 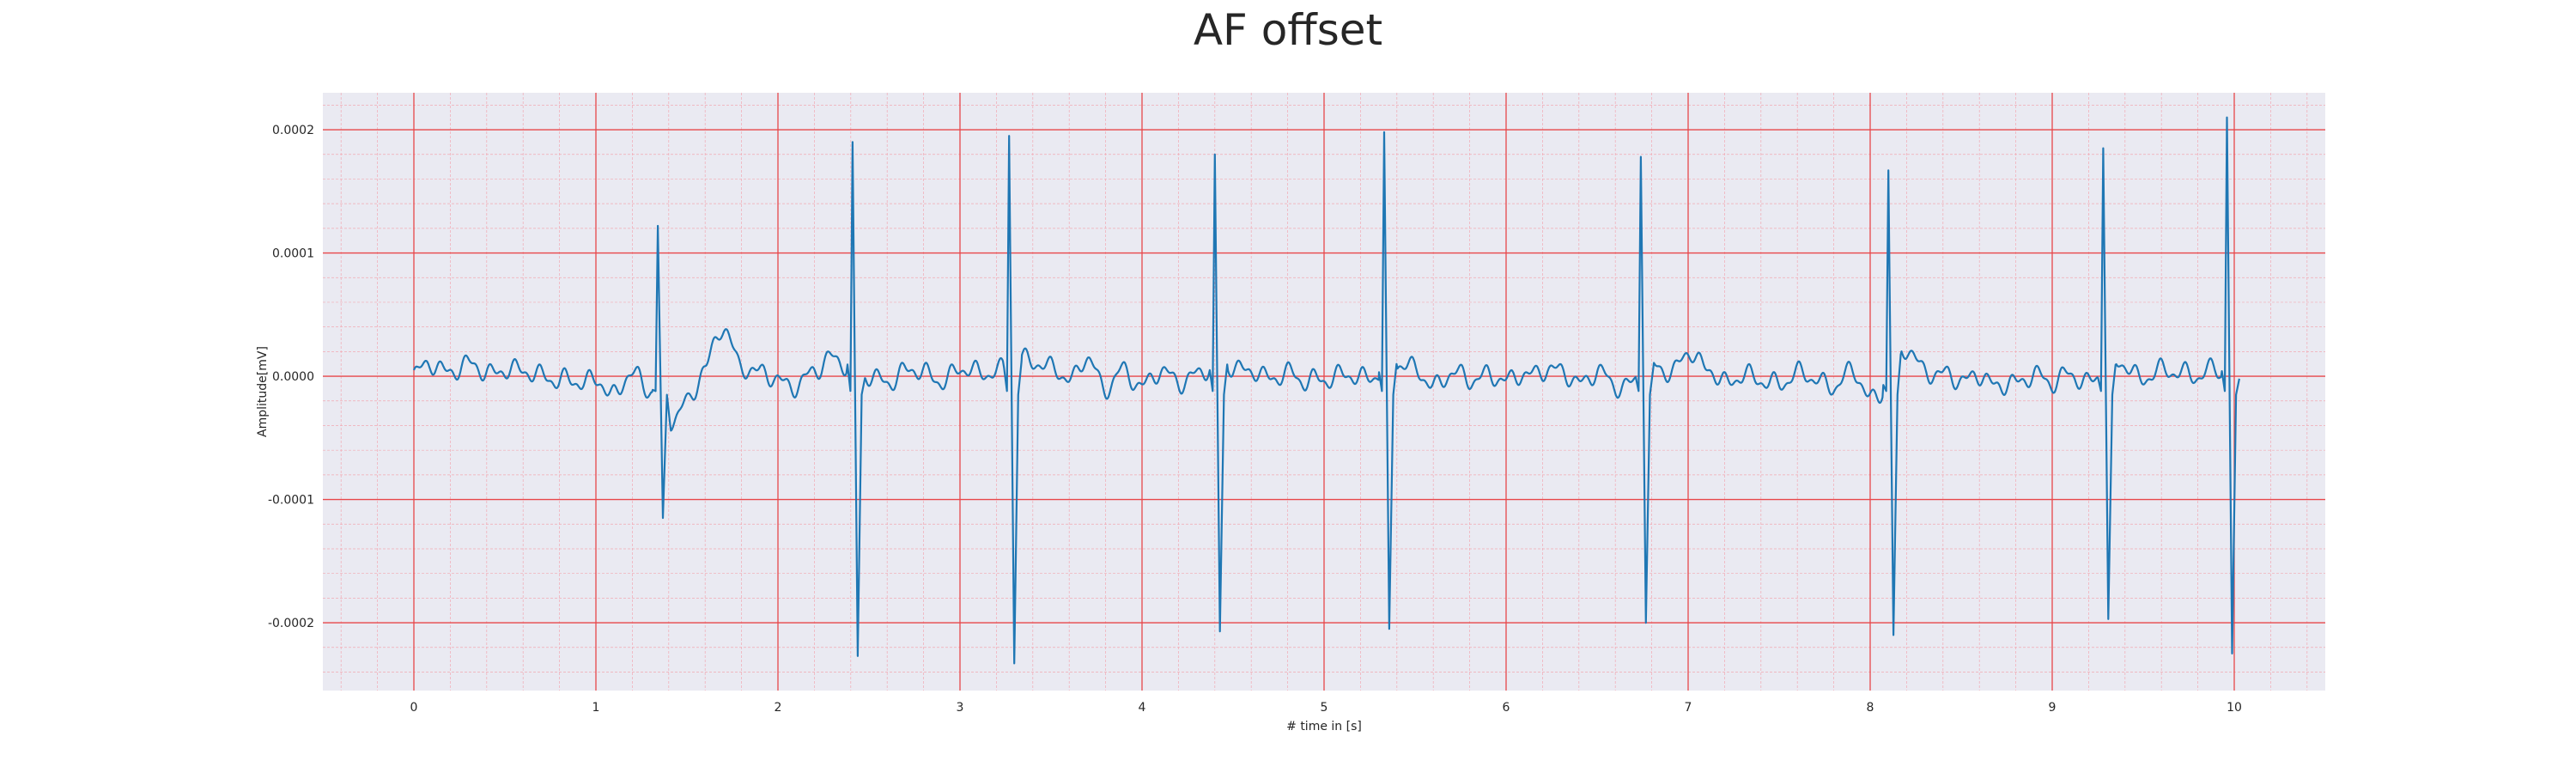 I want to click on x-tick-label: 1, so click(x=596, y=708).